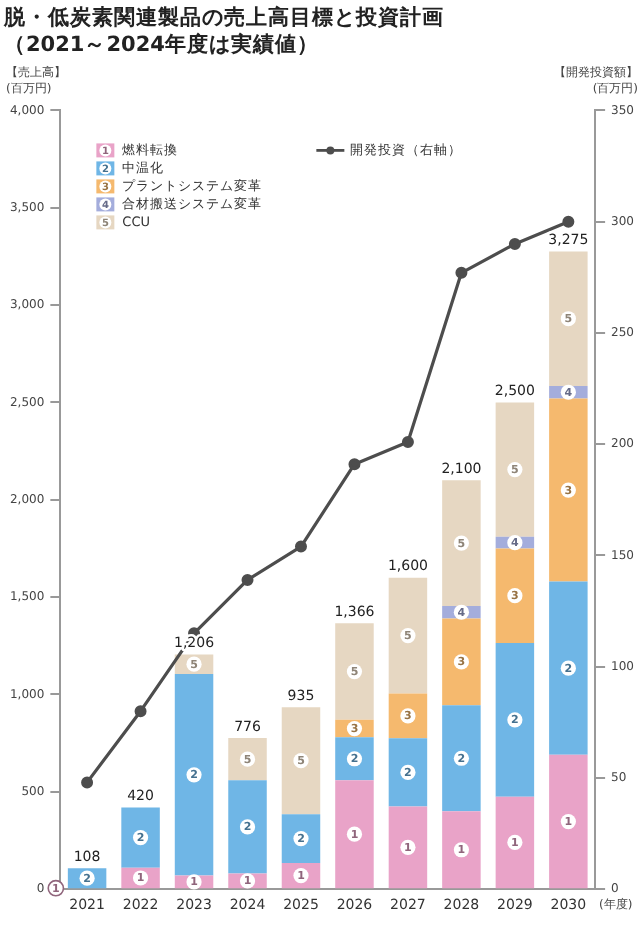  I want to click on chart-subtitle: （2021～2024年度は実績値）, so click(161, 44).